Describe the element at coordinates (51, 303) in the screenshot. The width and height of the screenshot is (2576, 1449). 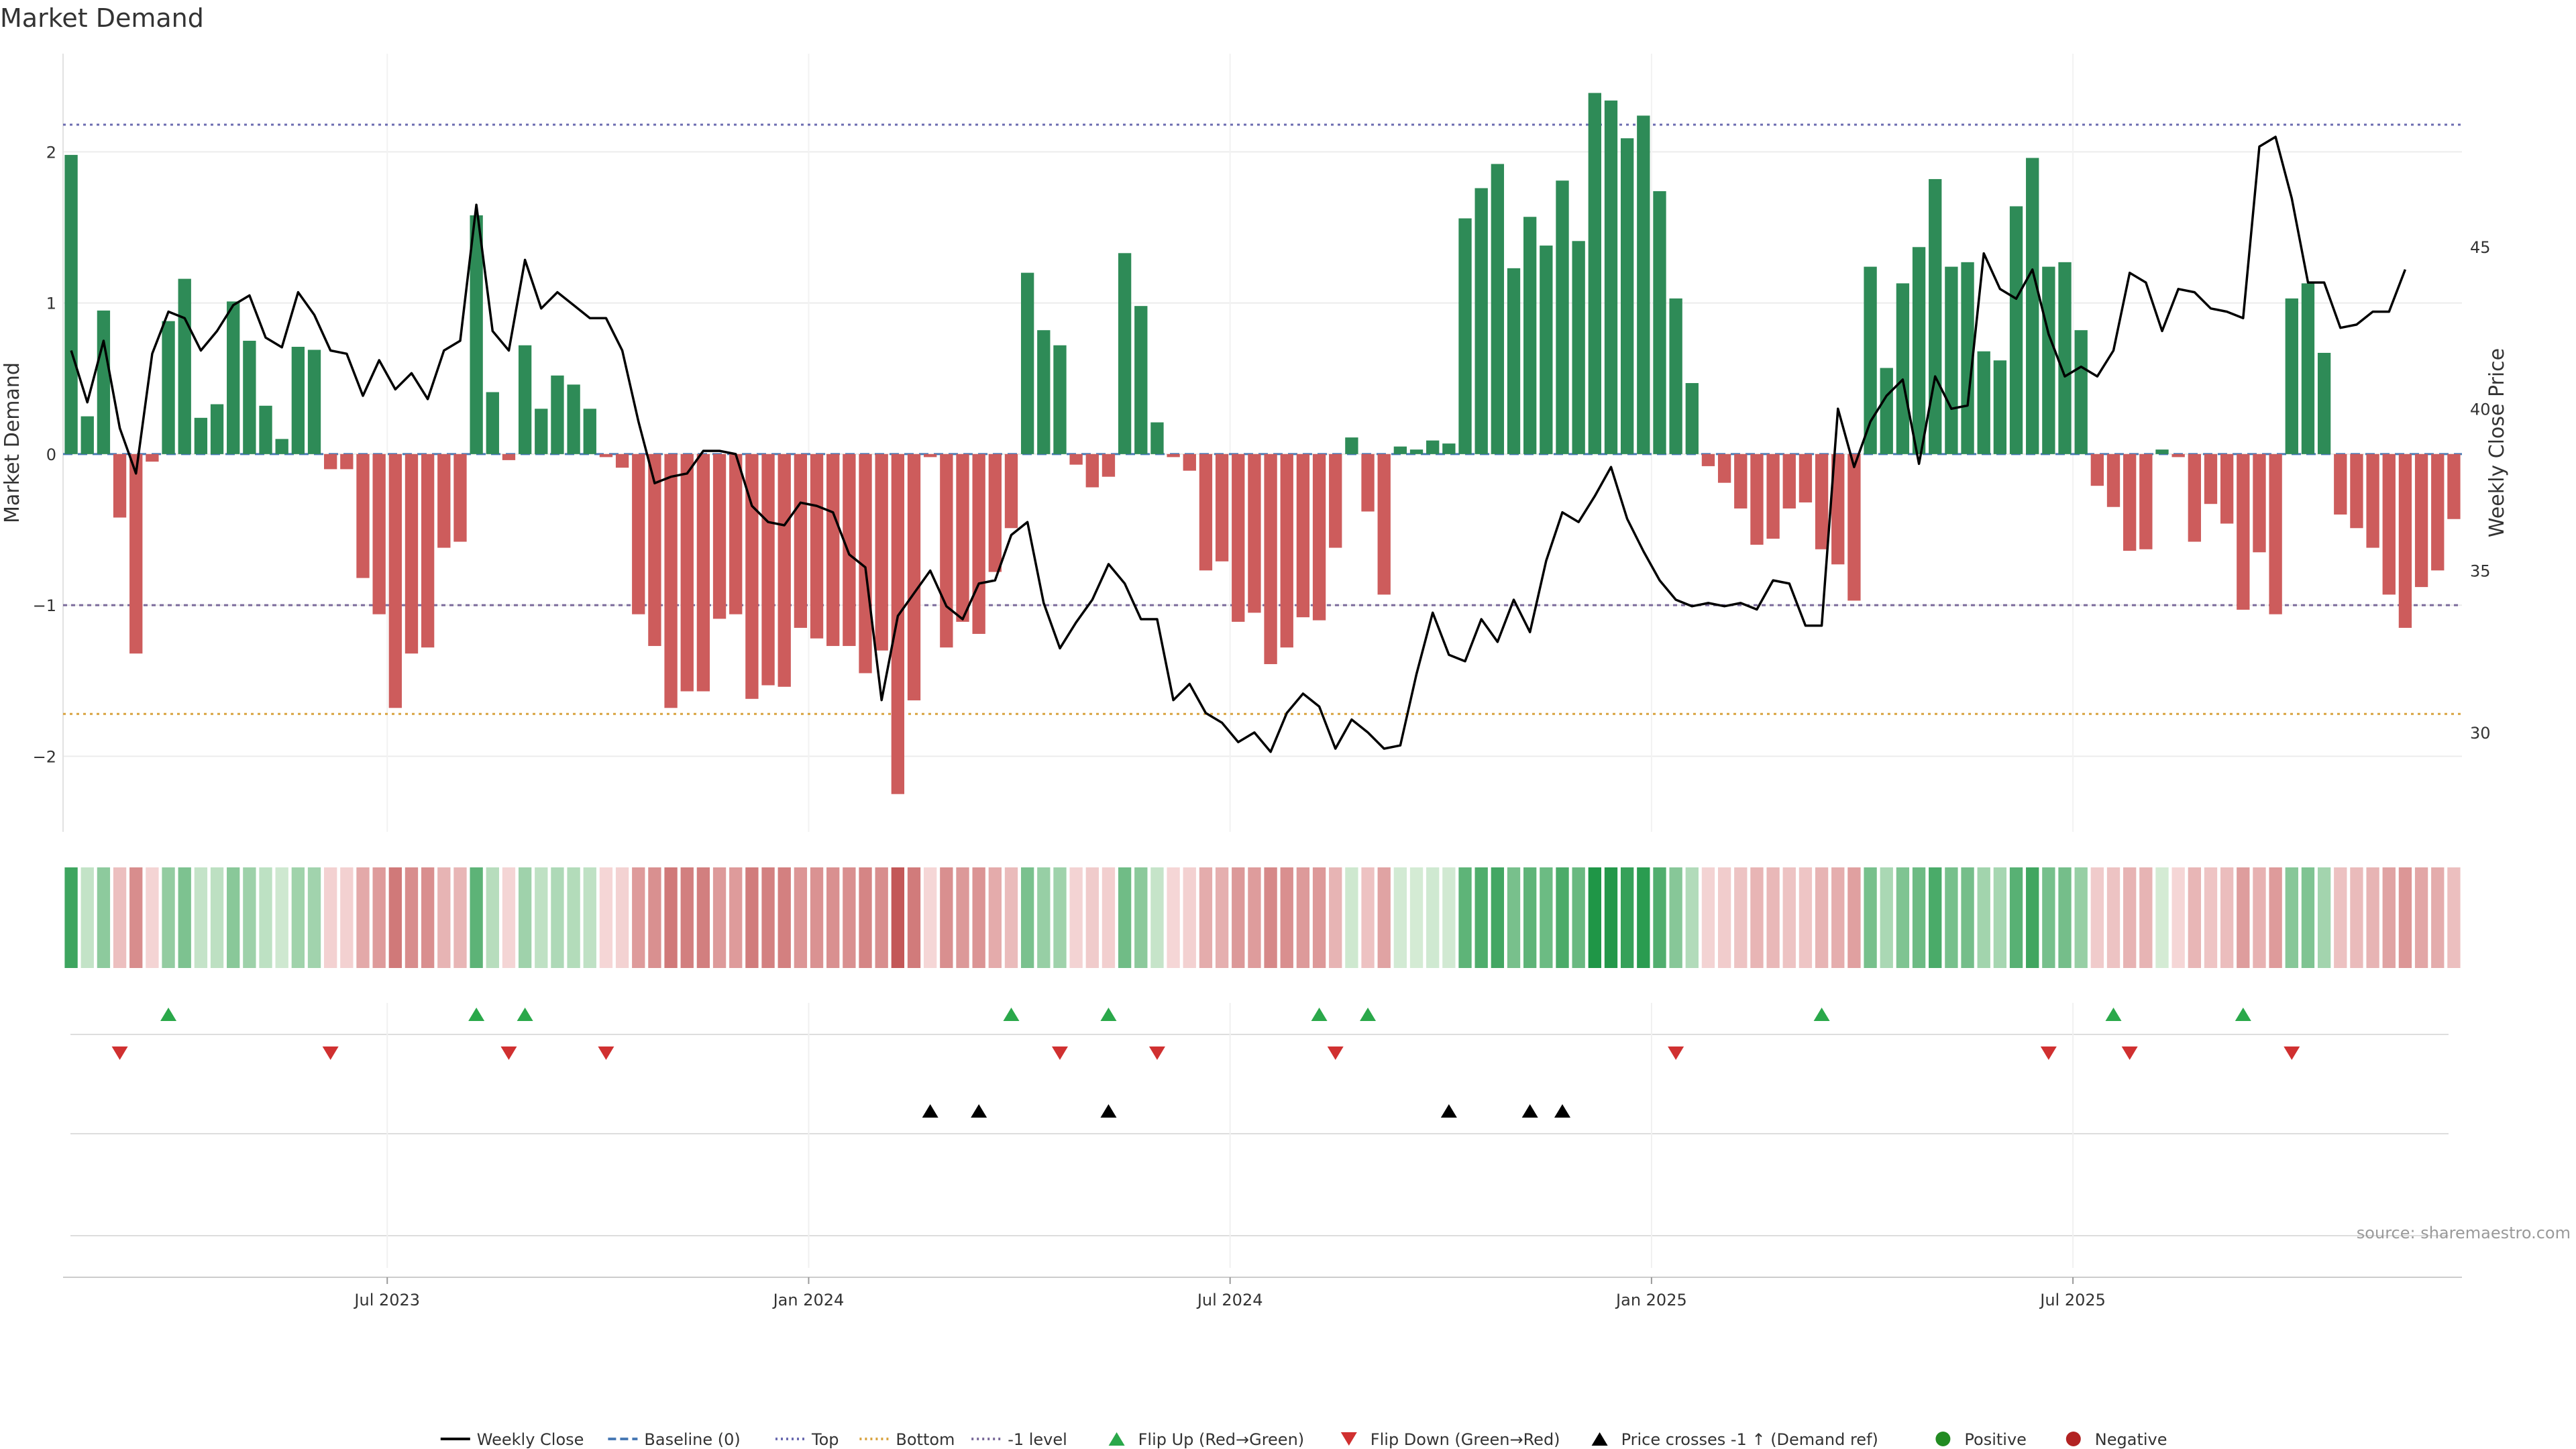
I see `y-left-tick-label: 1` at that location.